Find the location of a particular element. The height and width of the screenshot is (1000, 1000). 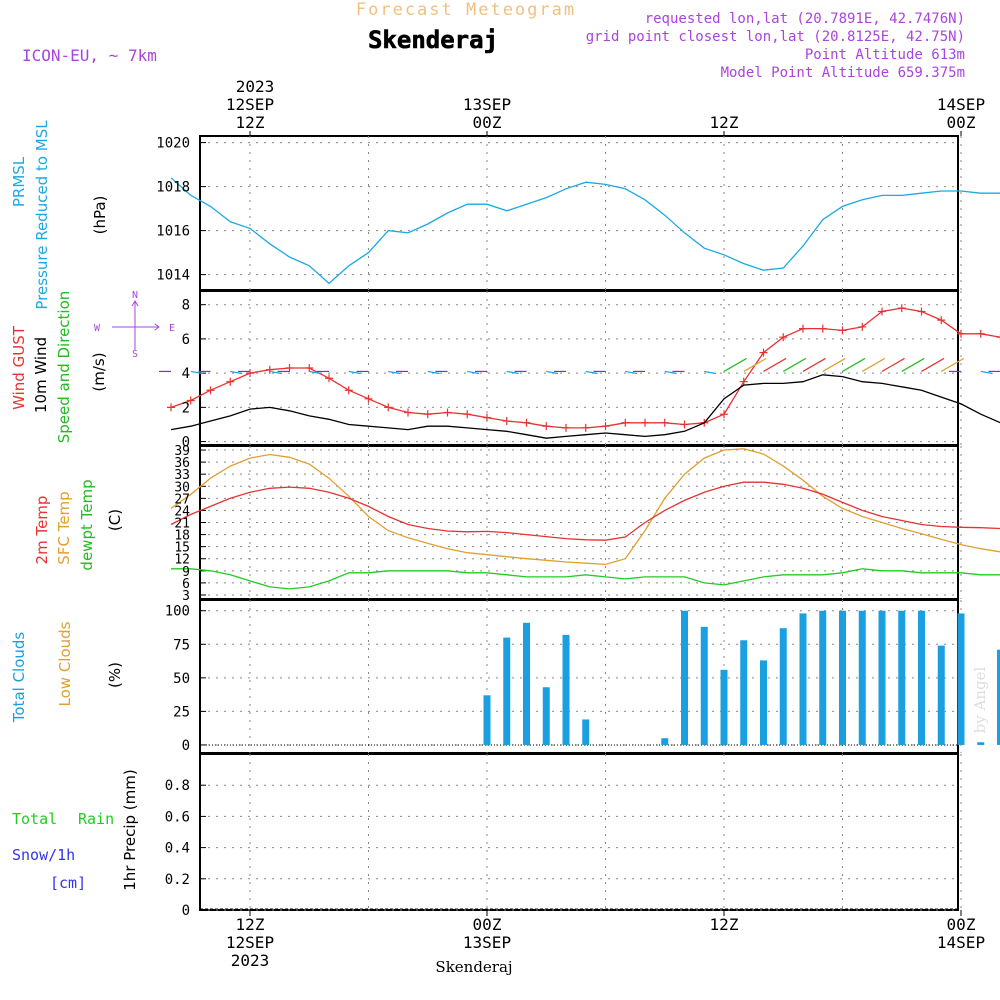

location-title: Skenderaj is located at coordinates (433, 40).